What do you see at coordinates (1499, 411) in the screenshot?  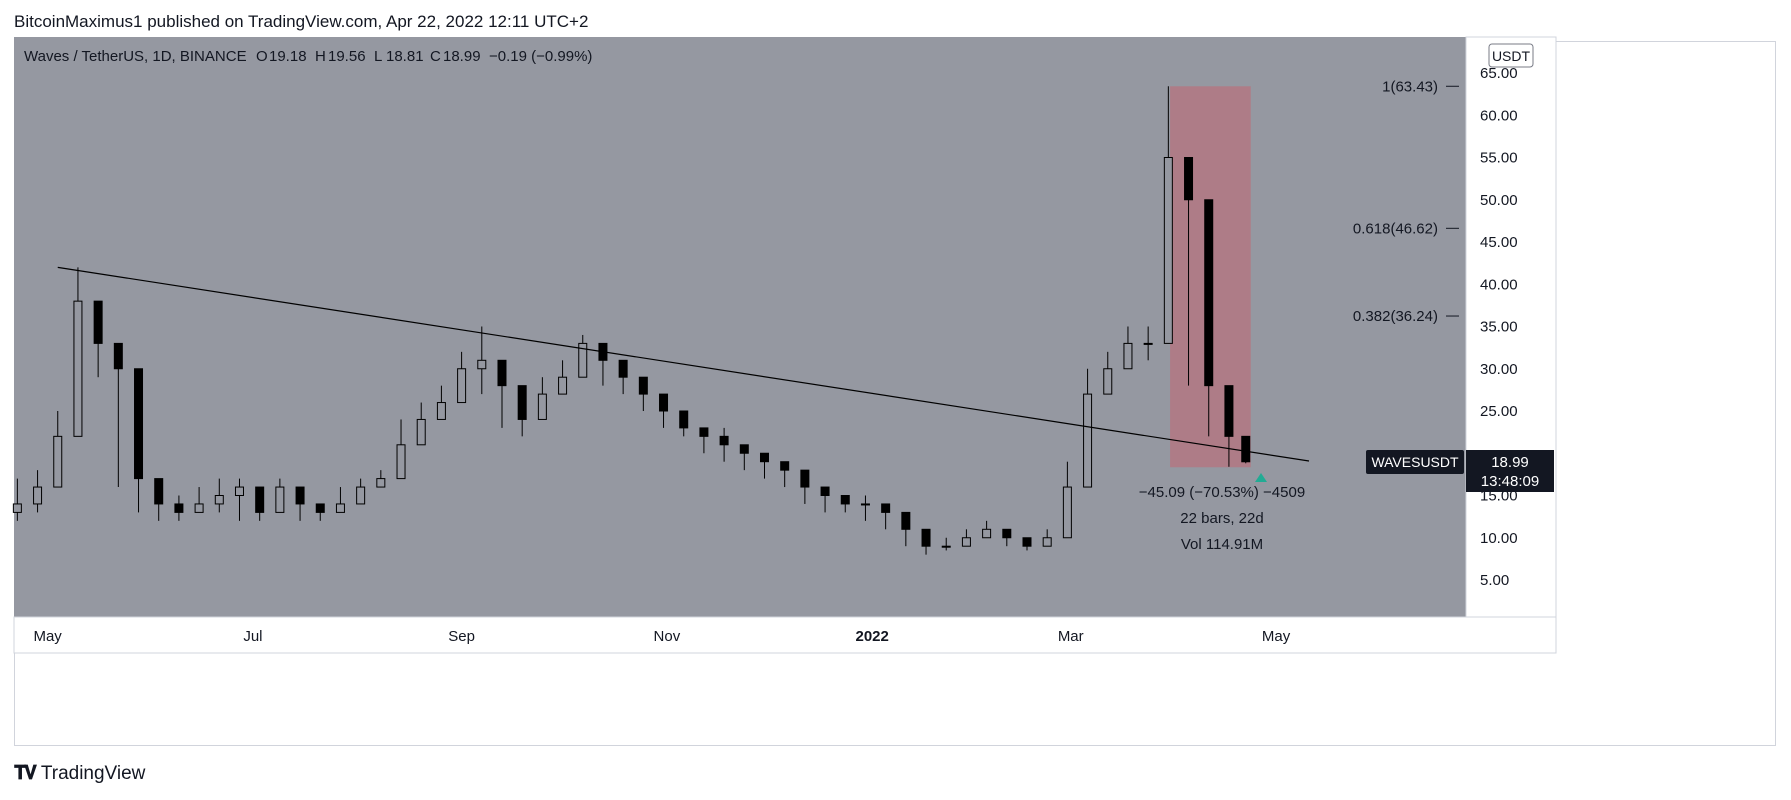 I see `price-tick-label: 25.00` at bounding box center [1499, 411].